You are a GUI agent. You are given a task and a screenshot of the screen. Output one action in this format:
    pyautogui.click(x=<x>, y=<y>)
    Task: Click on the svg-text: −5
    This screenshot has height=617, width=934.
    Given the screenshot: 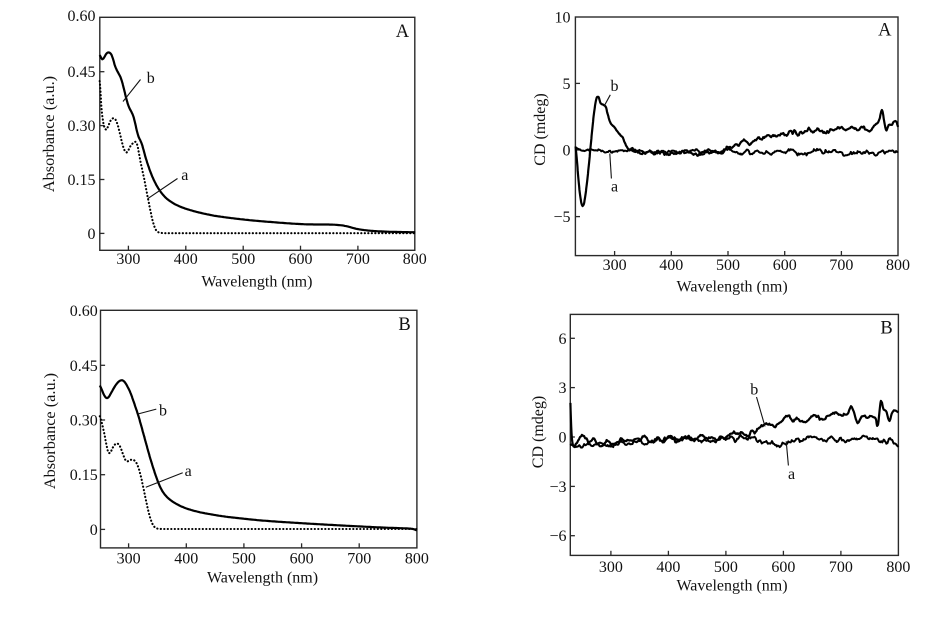 What is the action you would take?
    pyautogui.click(x=561, y=217)
    